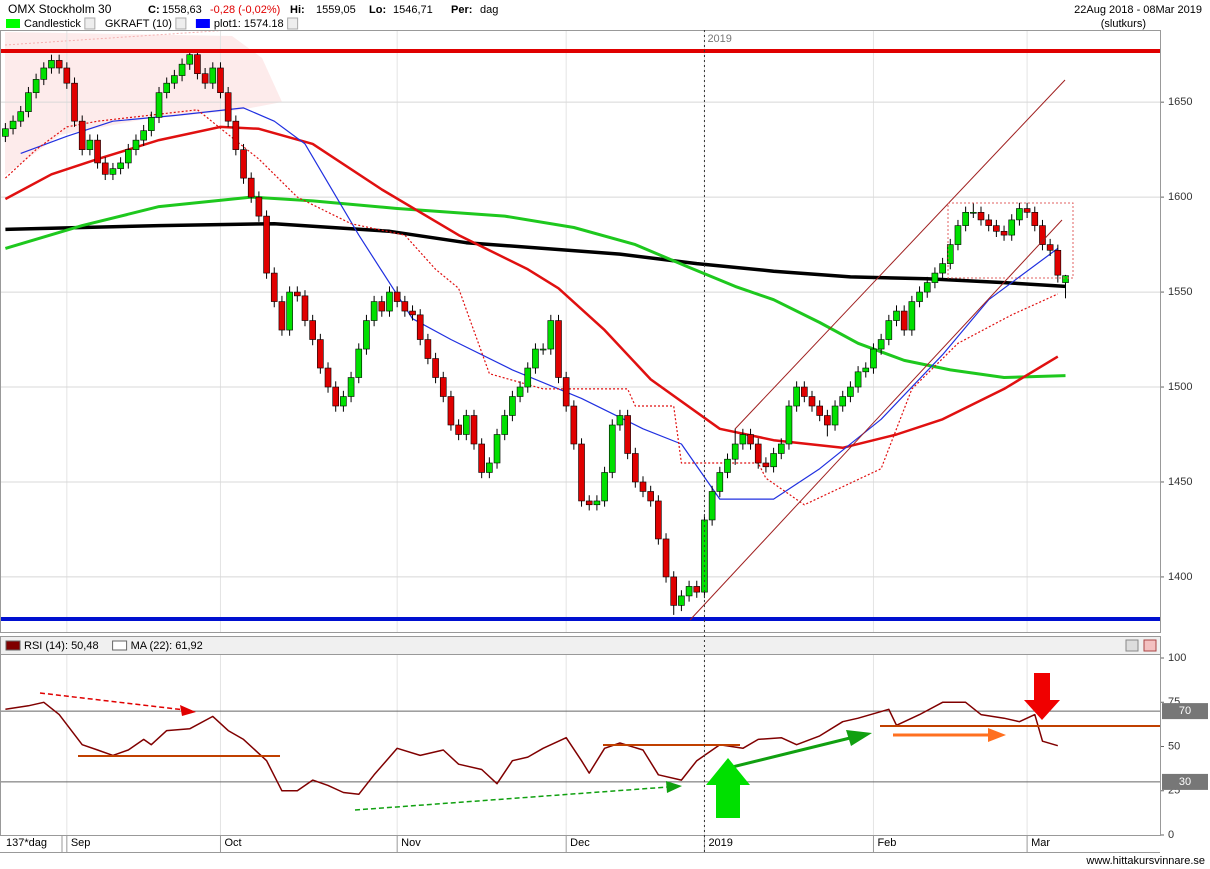  Describe the element at coordinates (81, 843) in the screenshot. I see `x-tick-label: Sep` at that location.